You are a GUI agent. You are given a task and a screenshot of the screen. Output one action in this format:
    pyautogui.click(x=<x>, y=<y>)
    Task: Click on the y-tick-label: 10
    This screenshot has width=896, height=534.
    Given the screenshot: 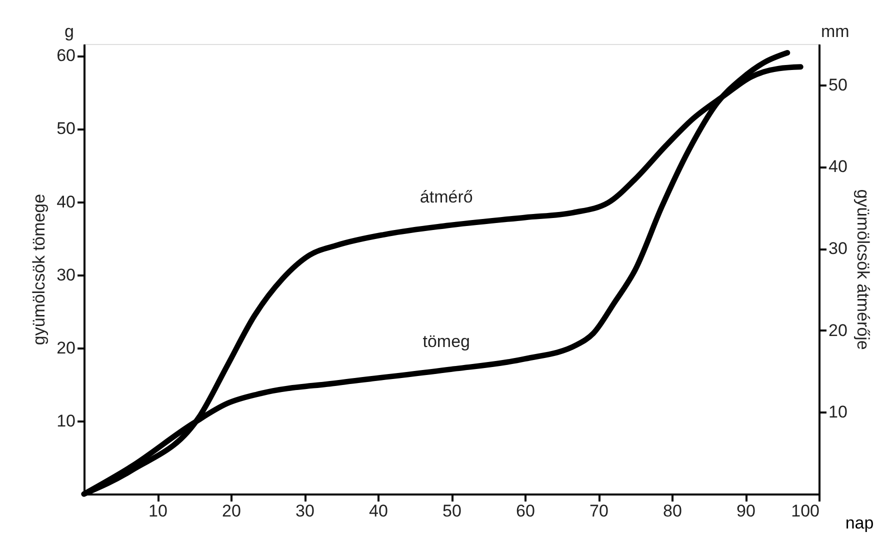 What is the action you would take?
    pyautogui.click(x=66, y=420)
    